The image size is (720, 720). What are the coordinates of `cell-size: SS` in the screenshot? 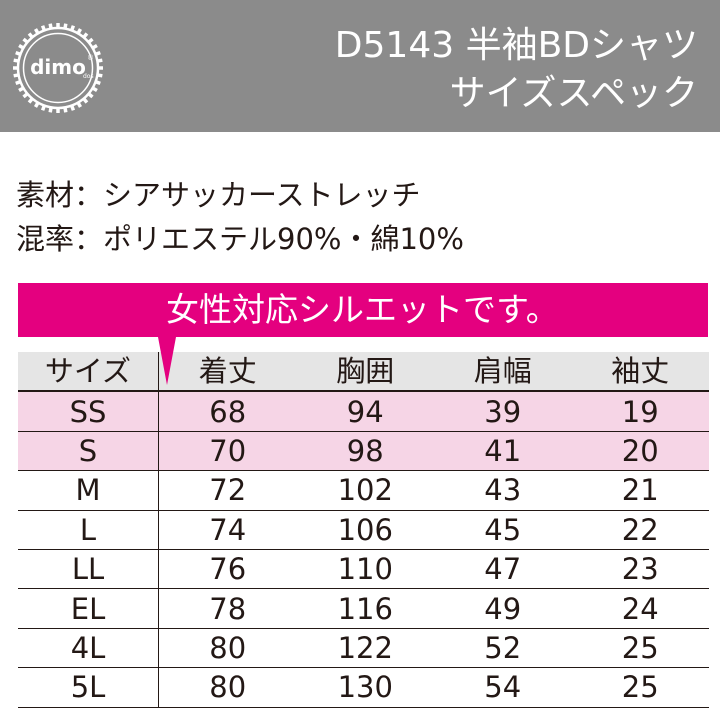 It's located at (88, 411).